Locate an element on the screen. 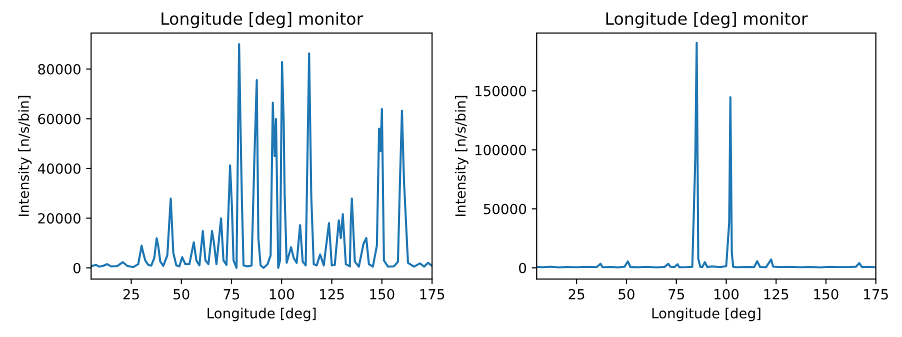 The width and height of the screenshot is (902, 337). y-tick-label: 150000 is located at coordinates (500, 91).